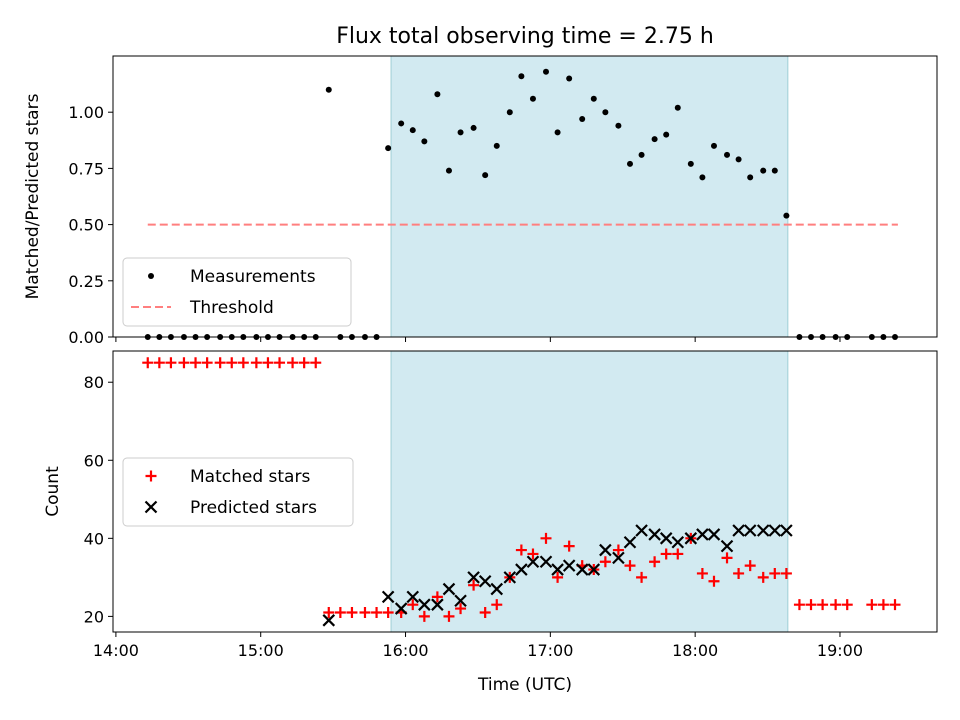 Image resolution: width=960 pixels, height=720 pixels. What do you see at coordinates (250, 477) in the screenshot?
I see `legend-label: Matched stars` at bounding box center [250, 477].